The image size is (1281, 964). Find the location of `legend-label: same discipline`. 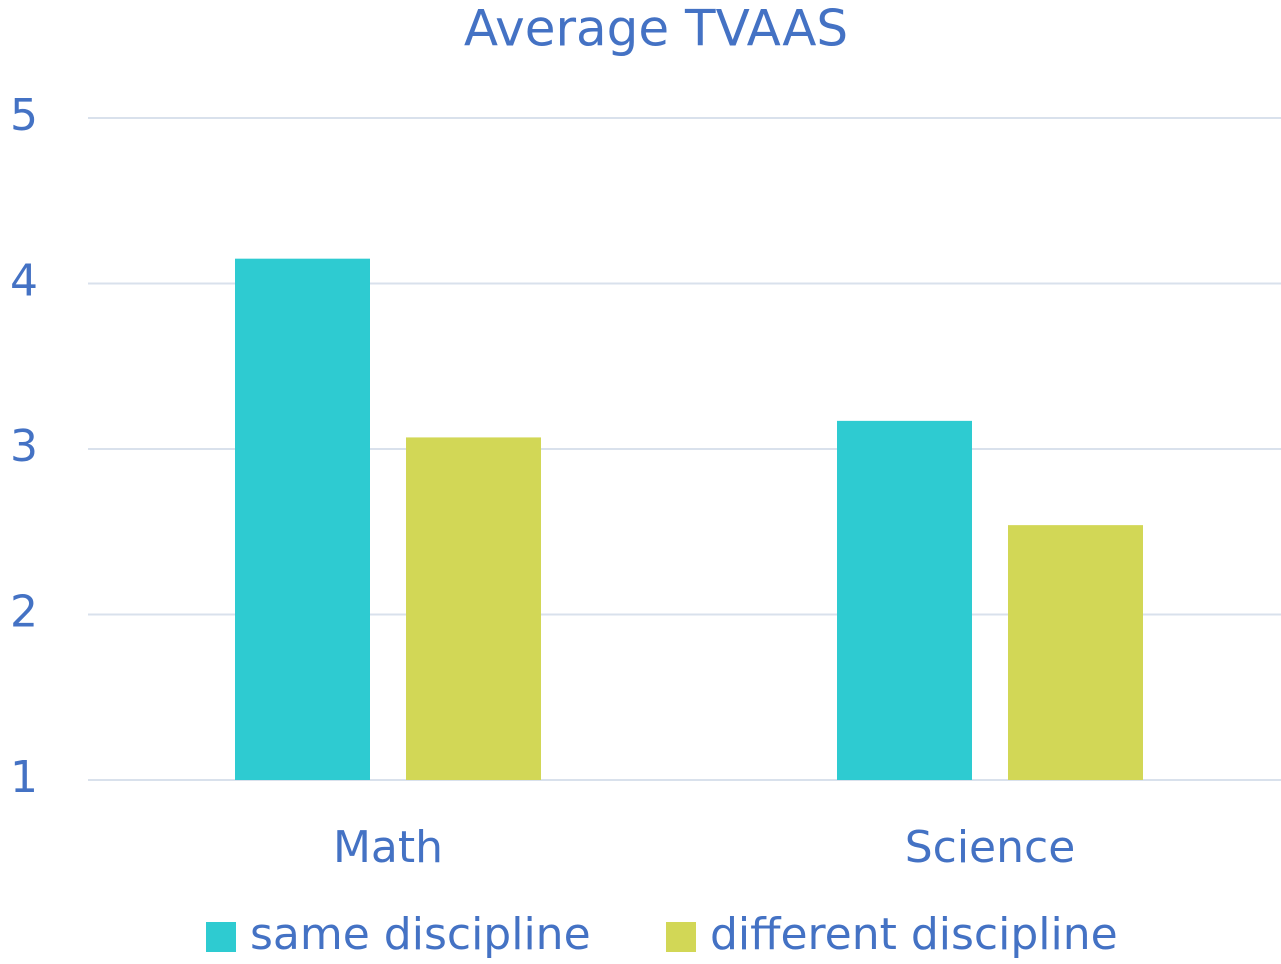

legend-label: same discipline is located at coordinates (420, 934).